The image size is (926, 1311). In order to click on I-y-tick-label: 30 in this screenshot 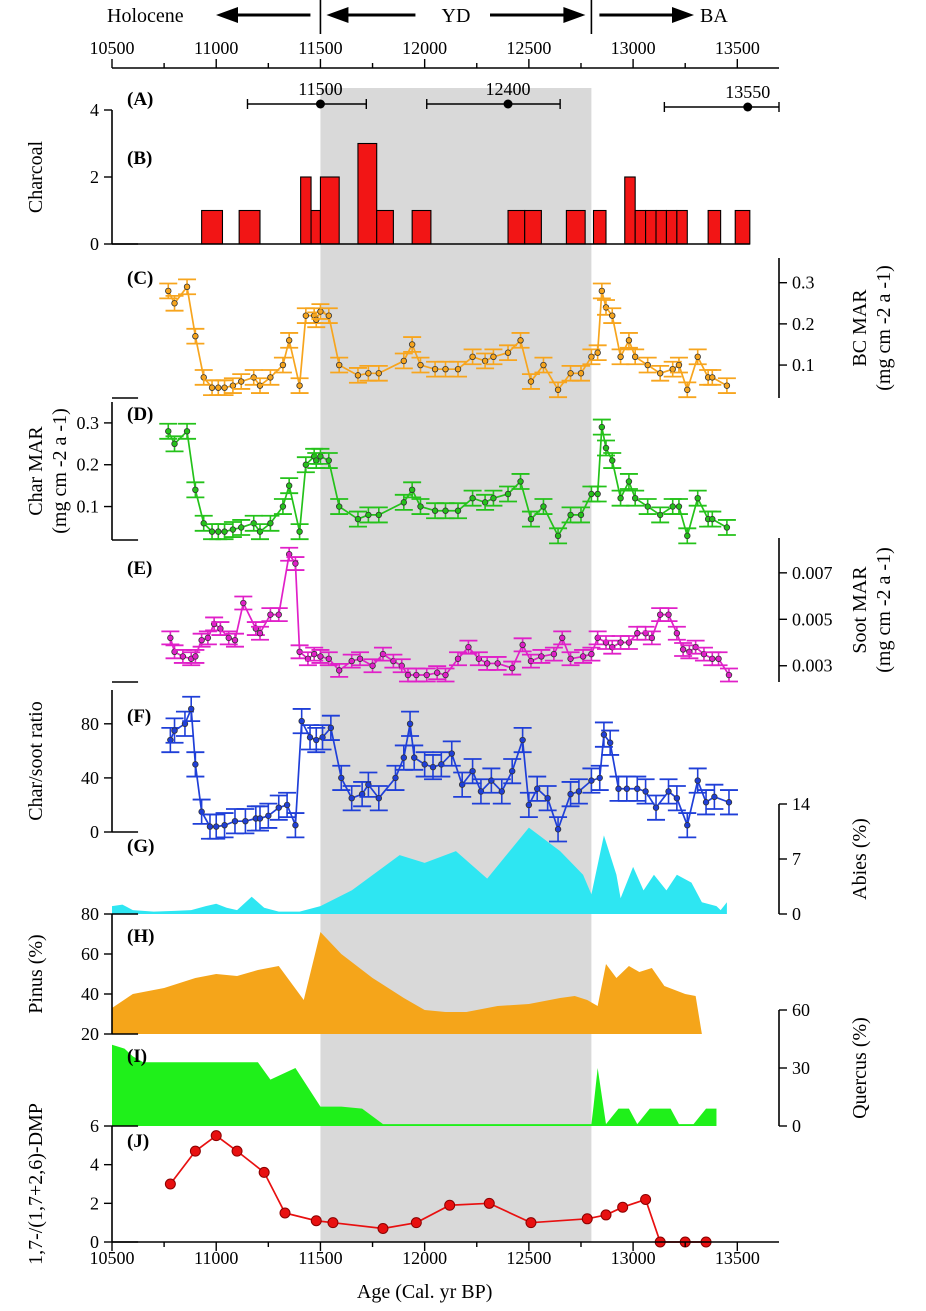, I will do `click(801, 1068)`.